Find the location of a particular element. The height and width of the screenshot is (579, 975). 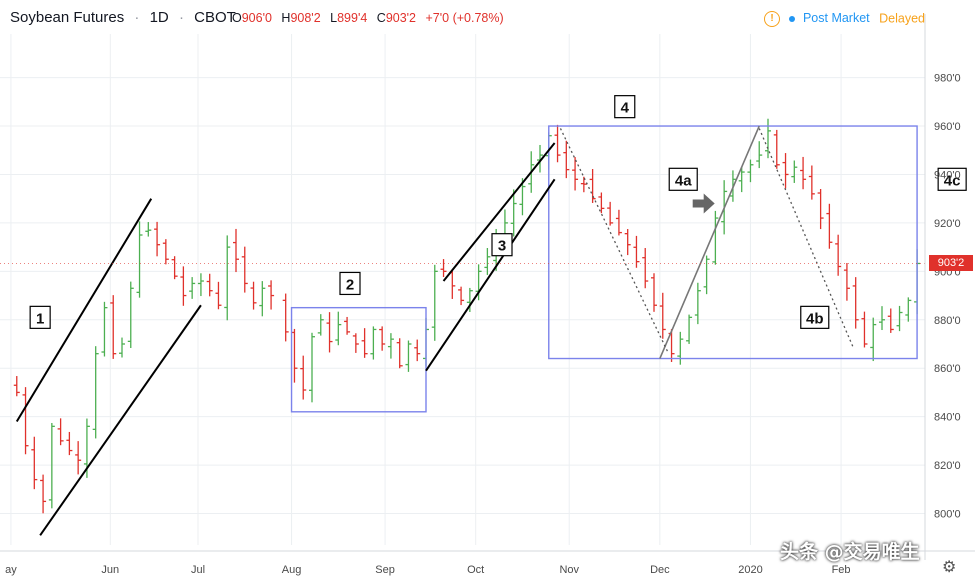

x-tick-label: Jul is located at coordinates (198, 570).